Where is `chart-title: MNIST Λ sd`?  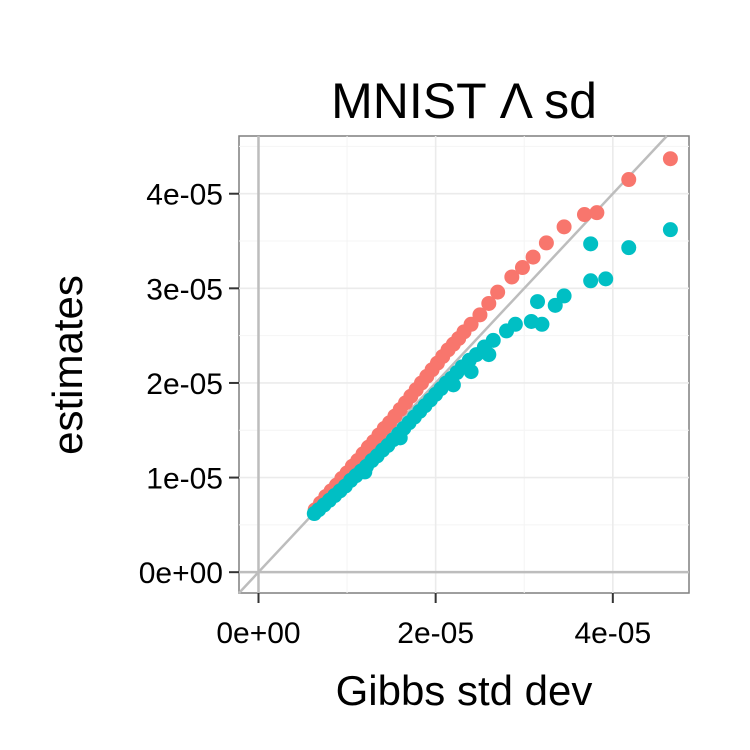
chart-title: MNIST Λ sd is located at coordinates (464, 101).